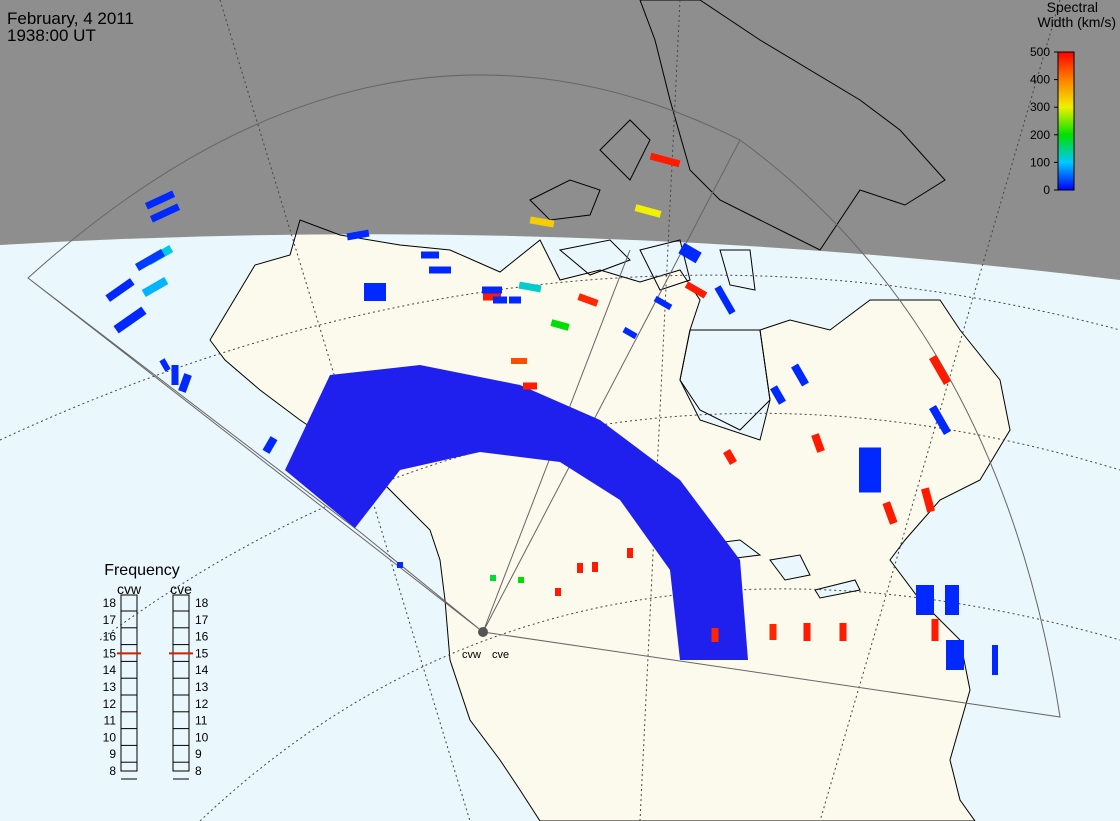  I want to click on colorbar-tick-label: 0, so click(1046, 190).